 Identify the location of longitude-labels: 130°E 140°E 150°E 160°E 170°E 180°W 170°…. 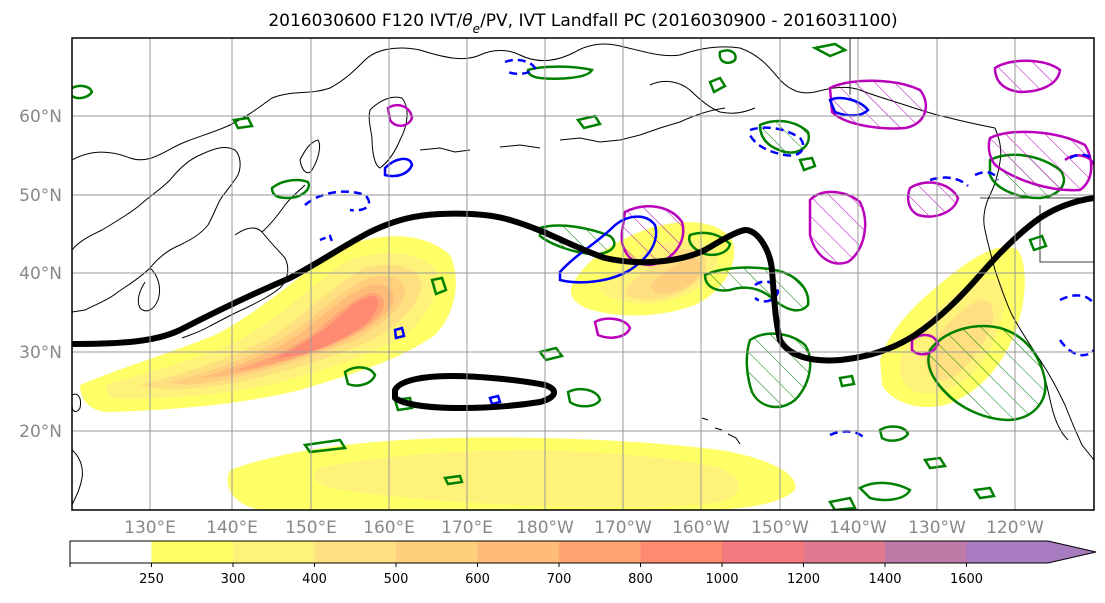
(584, 528).